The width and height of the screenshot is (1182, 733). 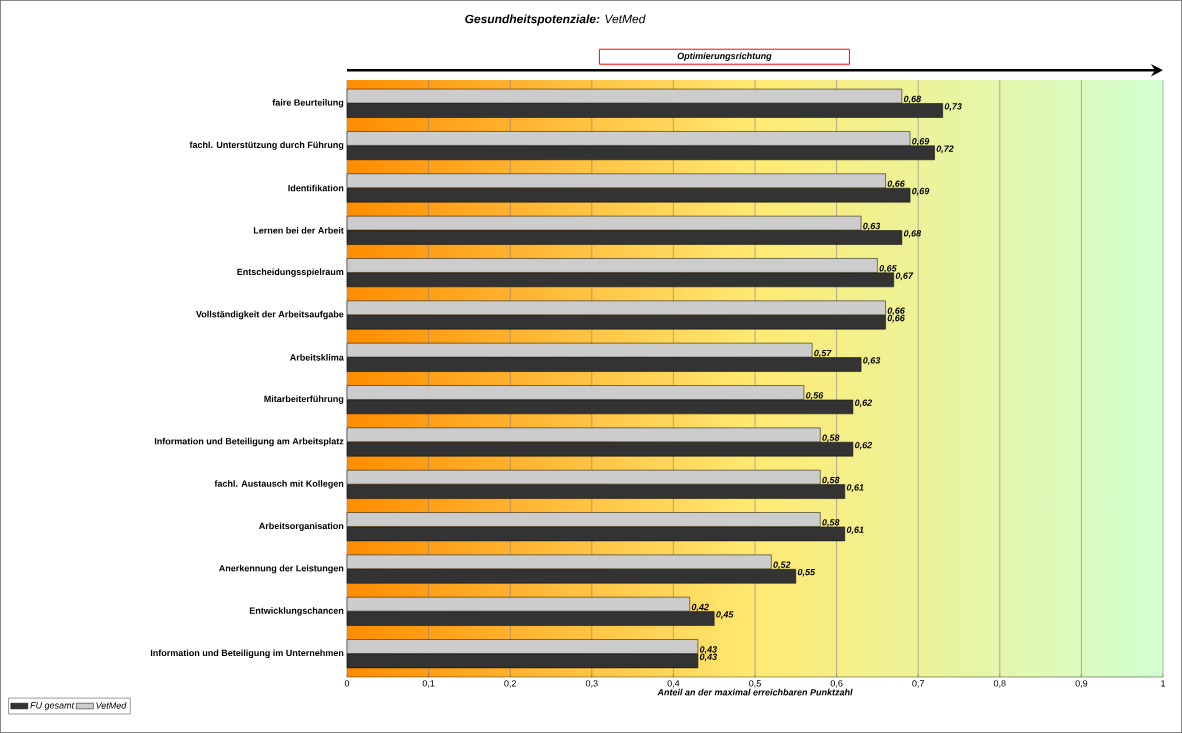 What do you see at coordinates (290, 272) in the screenshot?
I see `y-tick-label: Entscheidungsspielraum` at bounding box center [290, 272].